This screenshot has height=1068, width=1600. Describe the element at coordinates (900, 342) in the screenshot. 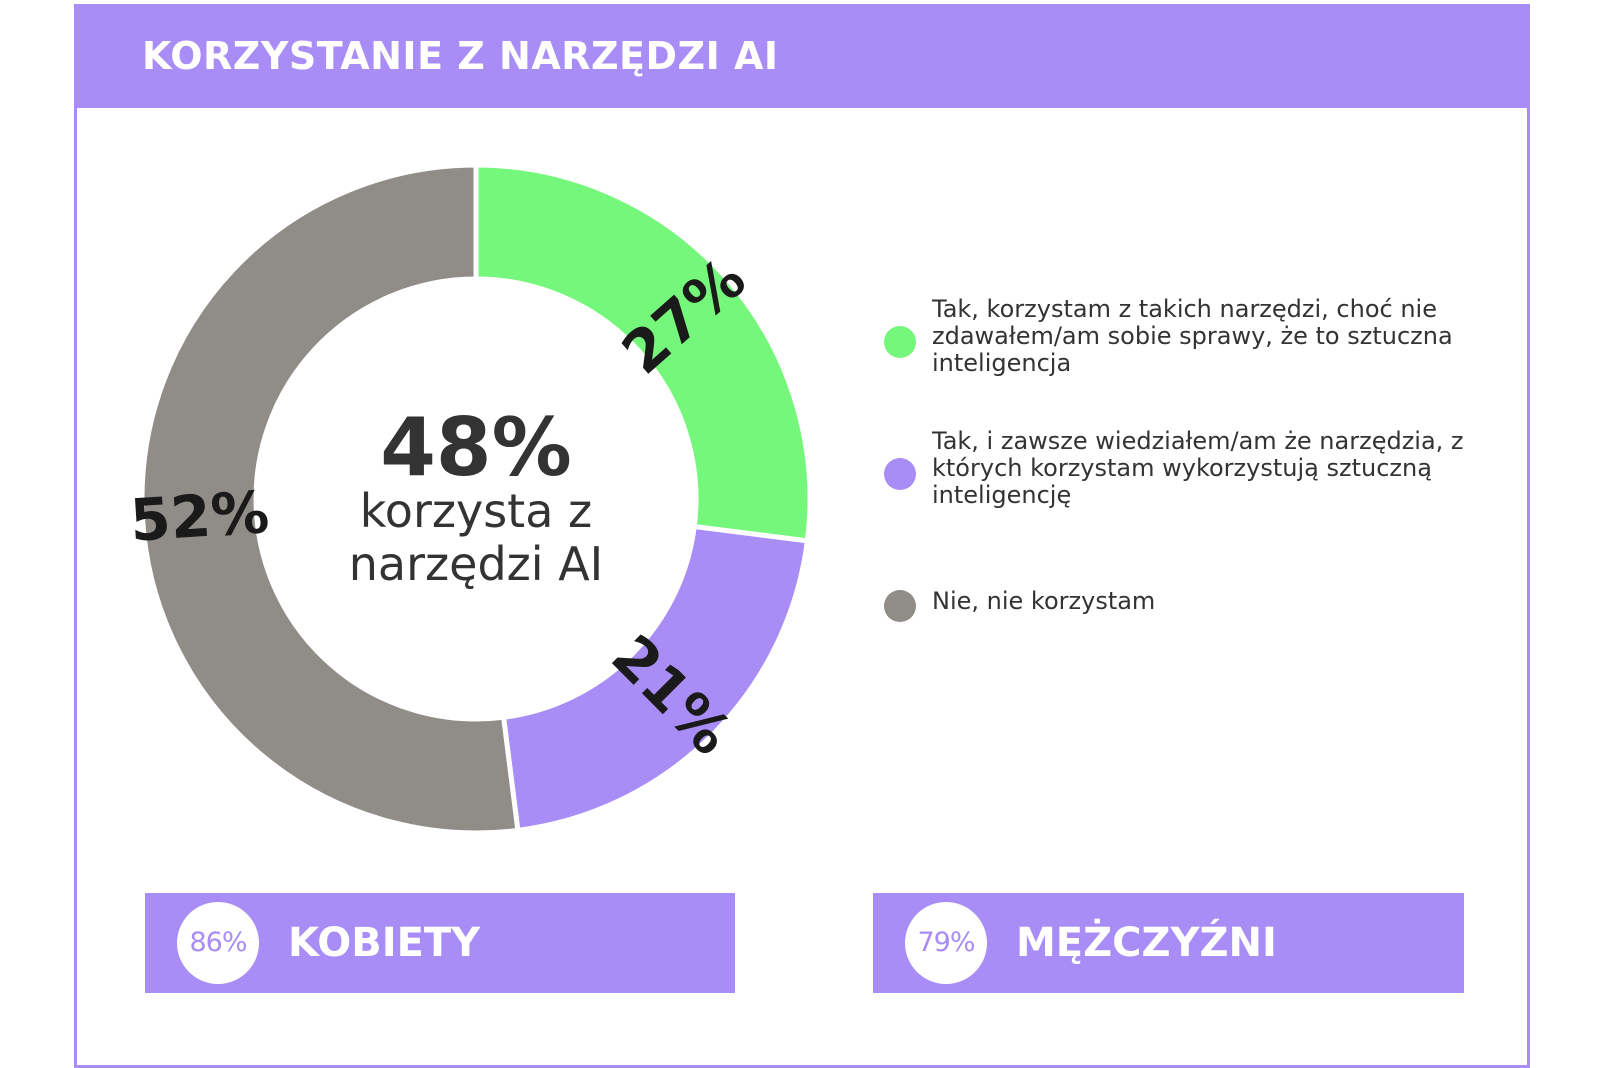

I see `legend-dot-green` at that location.